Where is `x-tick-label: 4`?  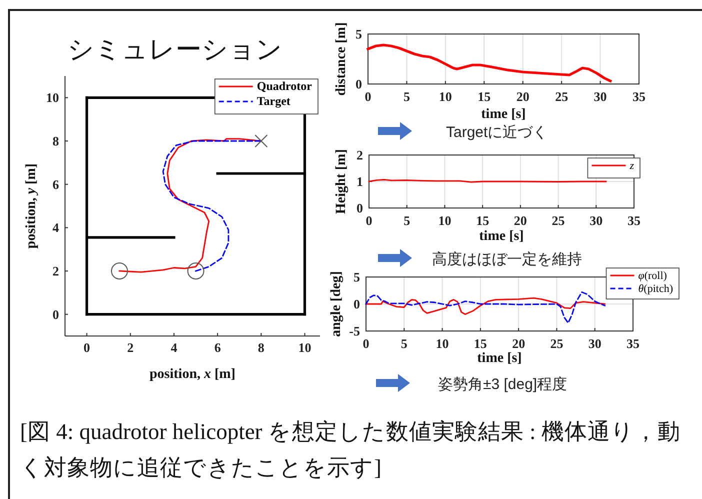
x-tick-label: 4 is located at coordinates (174, 347).